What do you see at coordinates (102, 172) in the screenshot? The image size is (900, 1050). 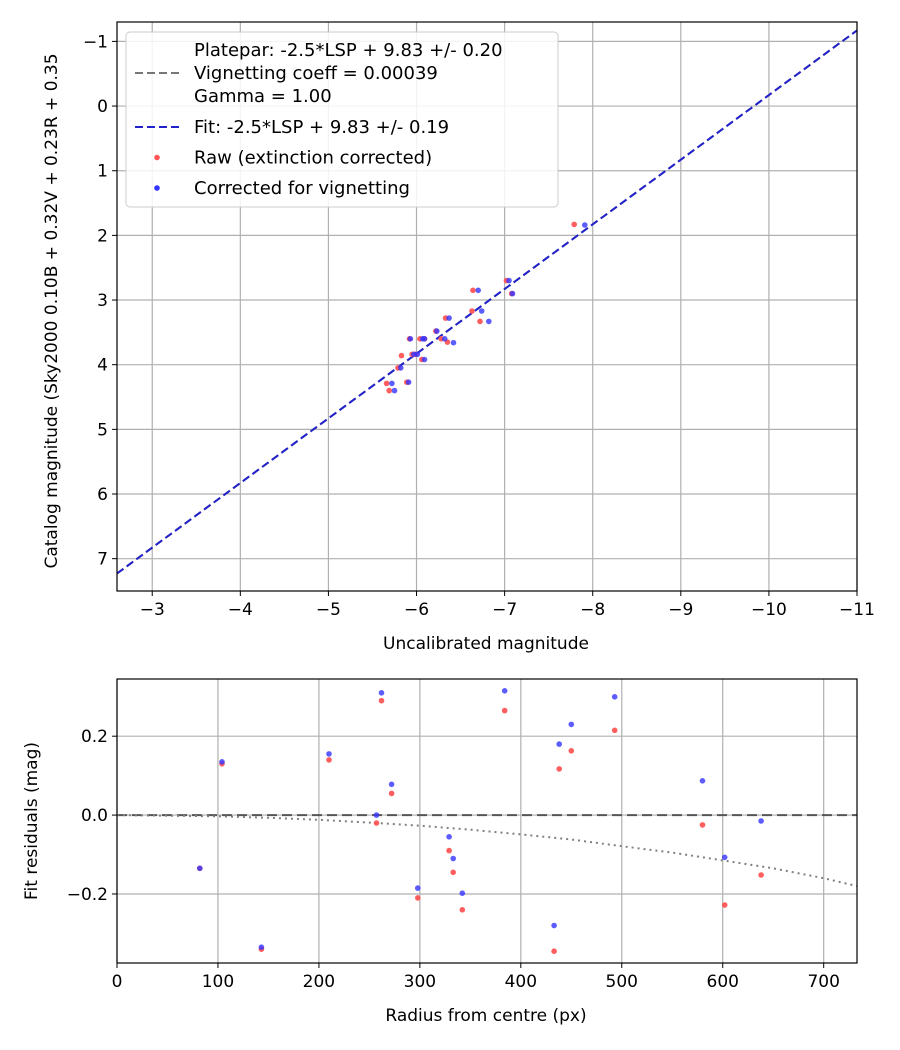 I see `y-tick-label: 1` at bounding box center [102, 172].